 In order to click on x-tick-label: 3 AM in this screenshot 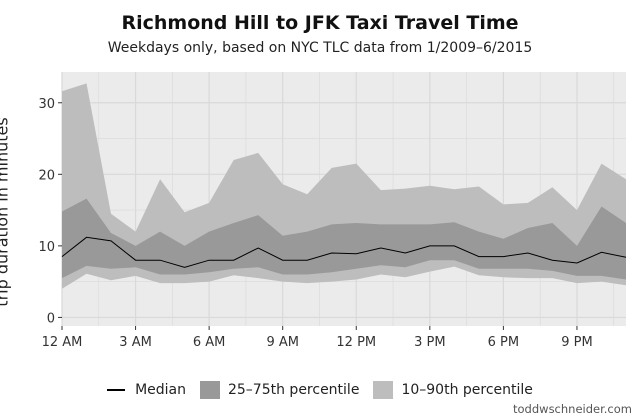, I will do `click(135, 342)`.